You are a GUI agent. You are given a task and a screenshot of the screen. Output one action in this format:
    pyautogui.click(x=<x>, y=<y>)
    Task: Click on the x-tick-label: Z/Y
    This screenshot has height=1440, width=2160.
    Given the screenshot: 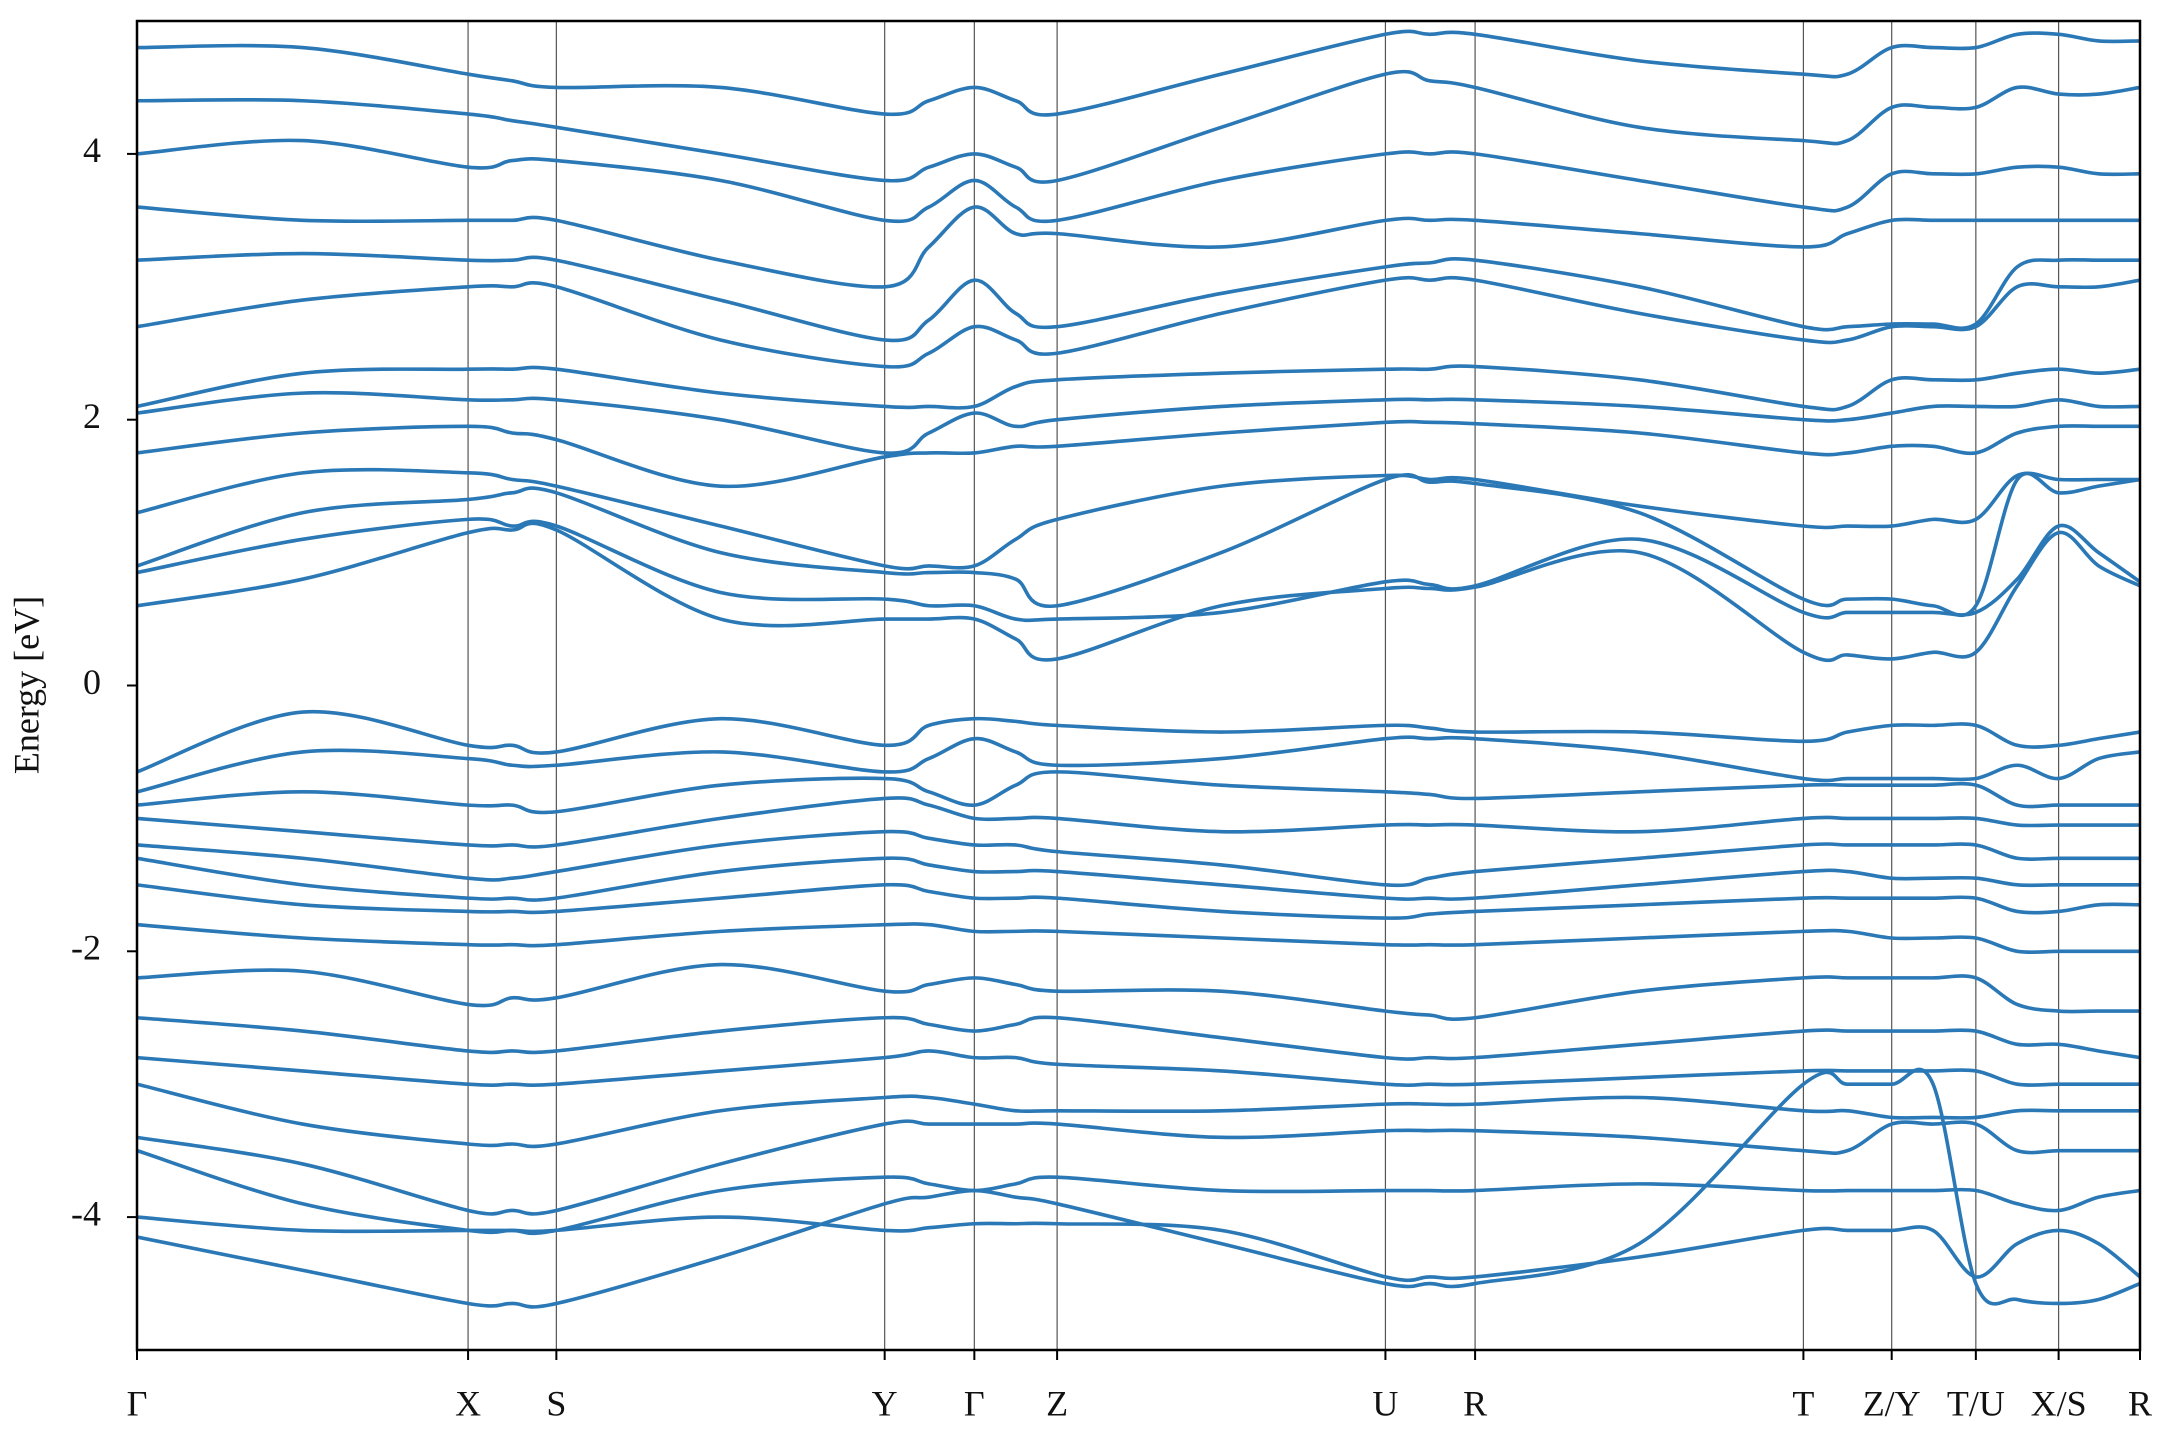 What is the action you would take?
    pyautogui.click(x=1892, y=1403)
    